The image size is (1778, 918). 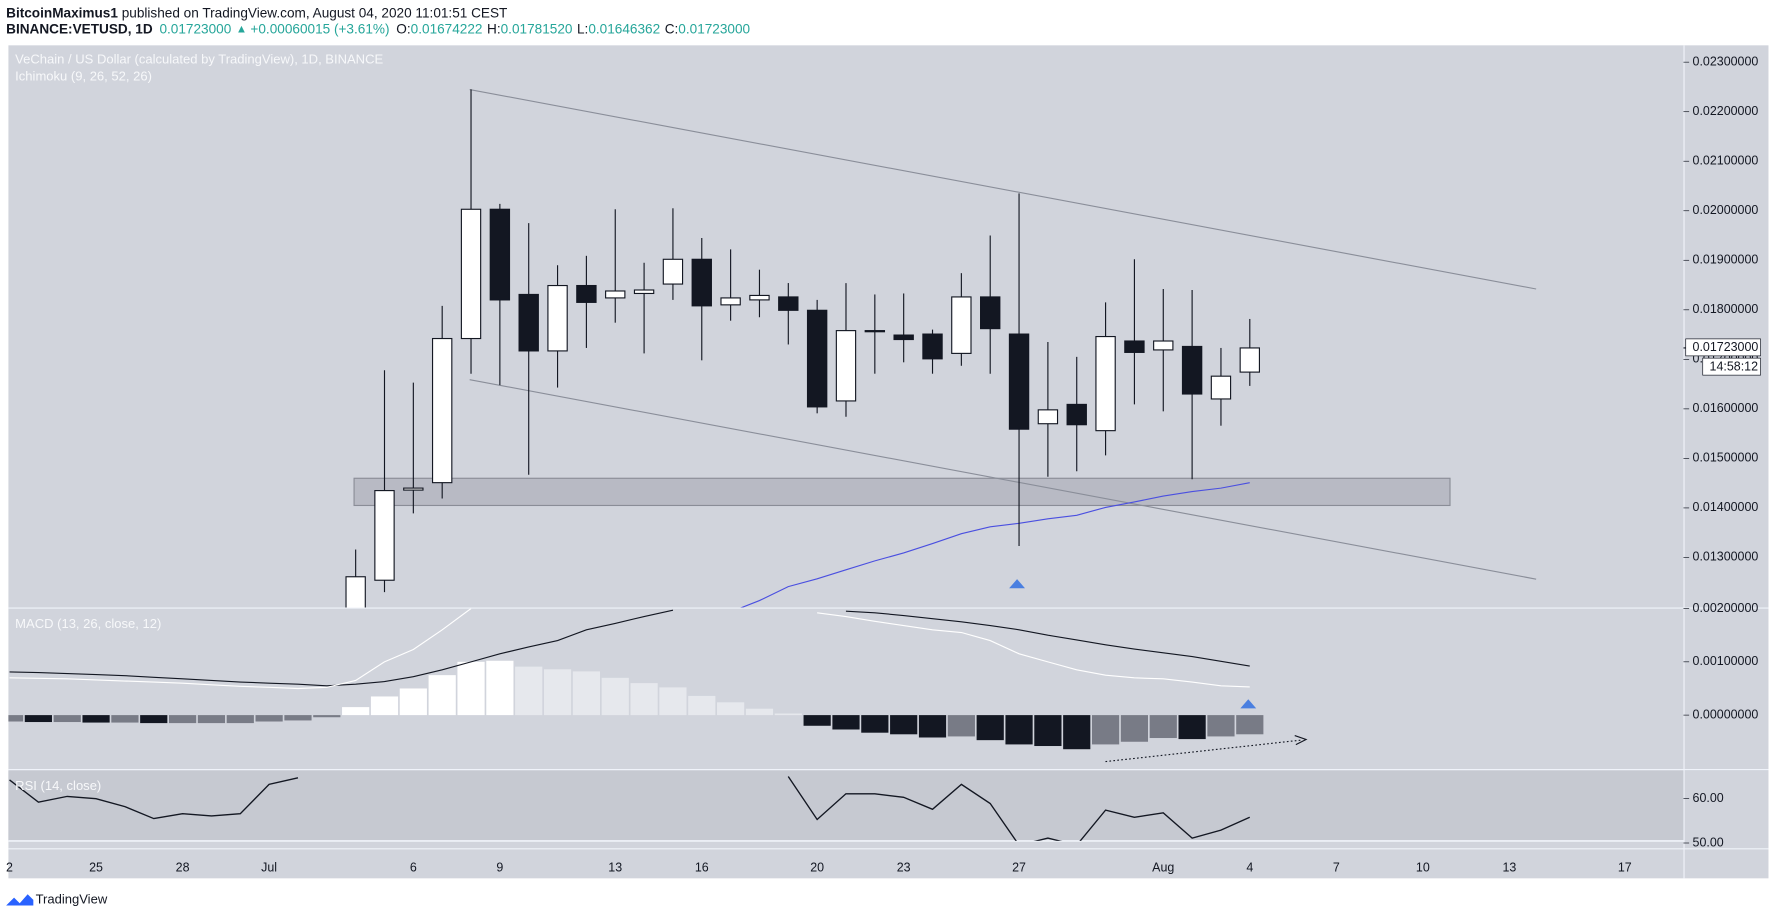 What do you see at coordinates (88, 623) in the screenshot?
I see `indicator-label: MACD (13, 26, close, 12)` at bounding box center [88, 623].